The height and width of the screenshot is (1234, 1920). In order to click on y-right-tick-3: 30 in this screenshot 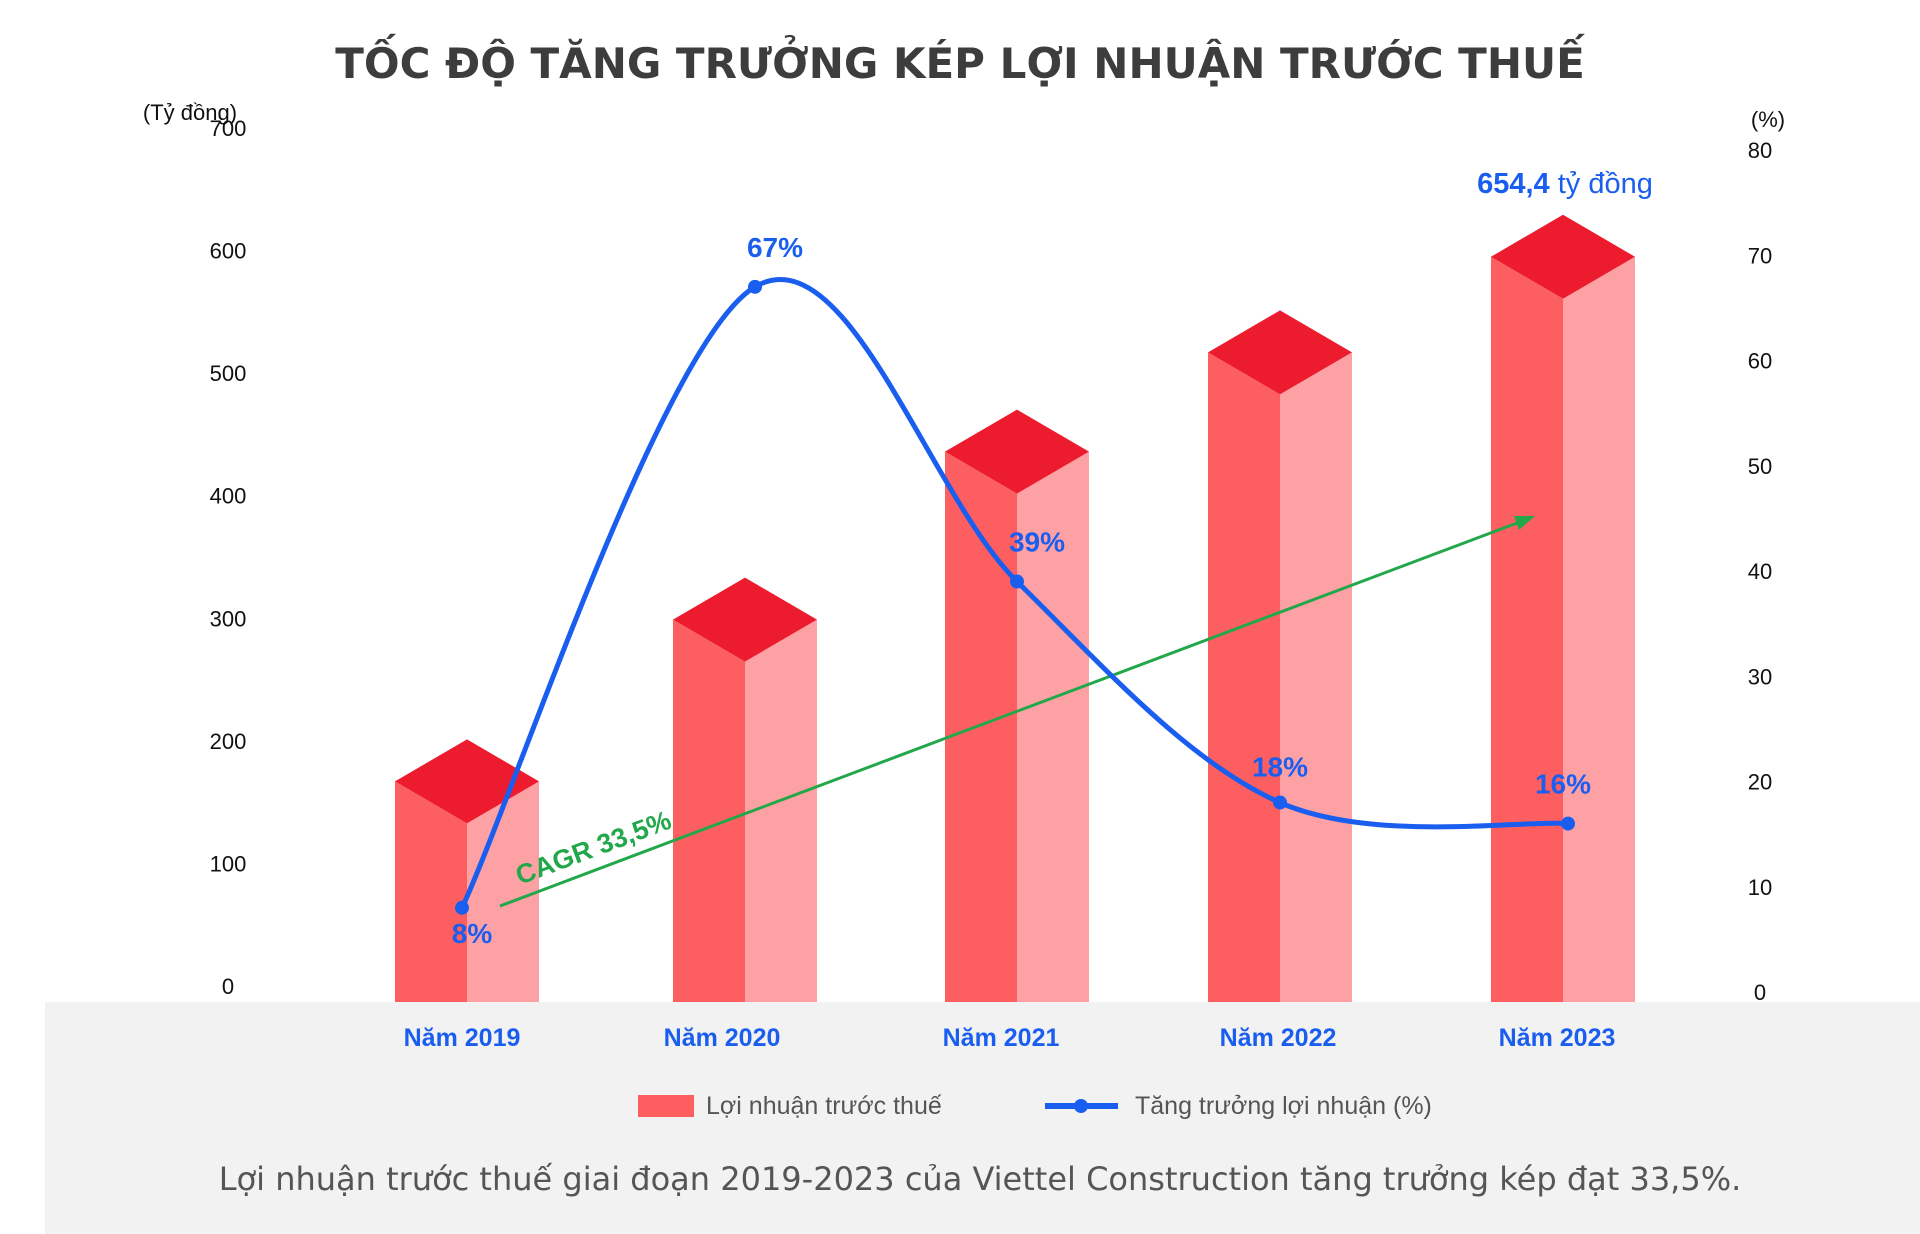, I will do `click(1760, 676)`.